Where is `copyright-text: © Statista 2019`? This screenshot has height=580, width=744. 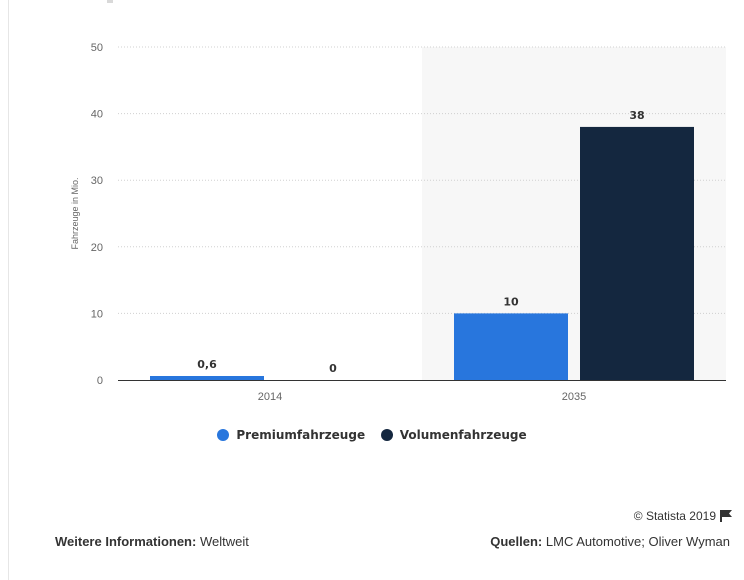
copyright-text: © Statista 2019 is located at coordinates (674, 516).